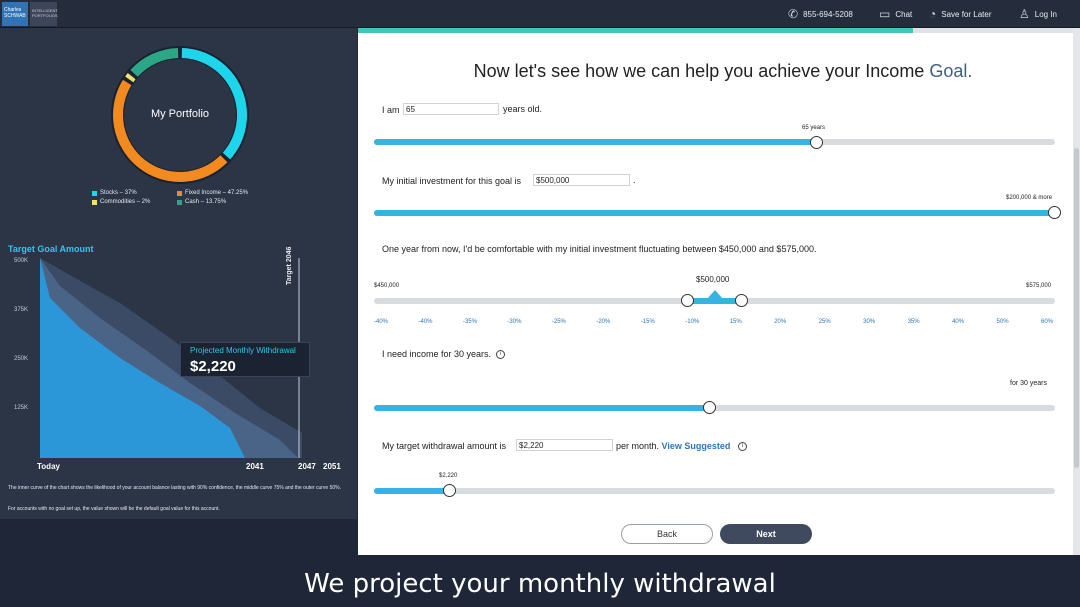  Describe the element at coordinates (741, 300) in the screenshot. I see `fluctuation-max-thumb` at that location.